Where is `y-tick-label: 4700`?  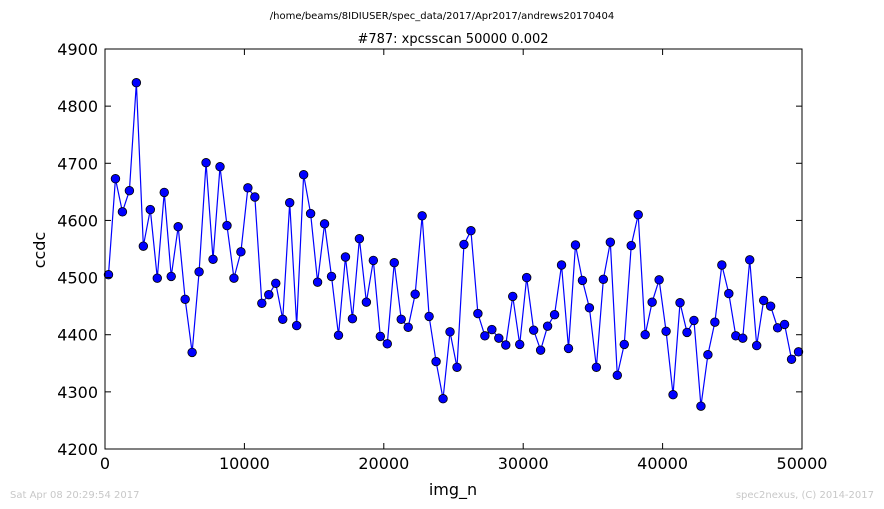
y-tick-label: 4700 is located at coordinates (77, 163).